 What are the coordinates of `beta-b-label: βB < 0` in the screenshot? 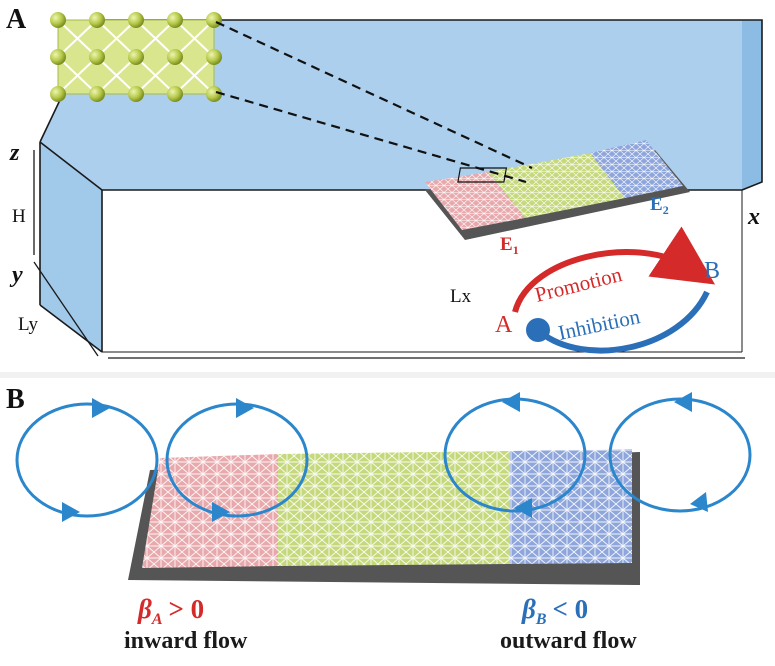 It's located at (554, 611).